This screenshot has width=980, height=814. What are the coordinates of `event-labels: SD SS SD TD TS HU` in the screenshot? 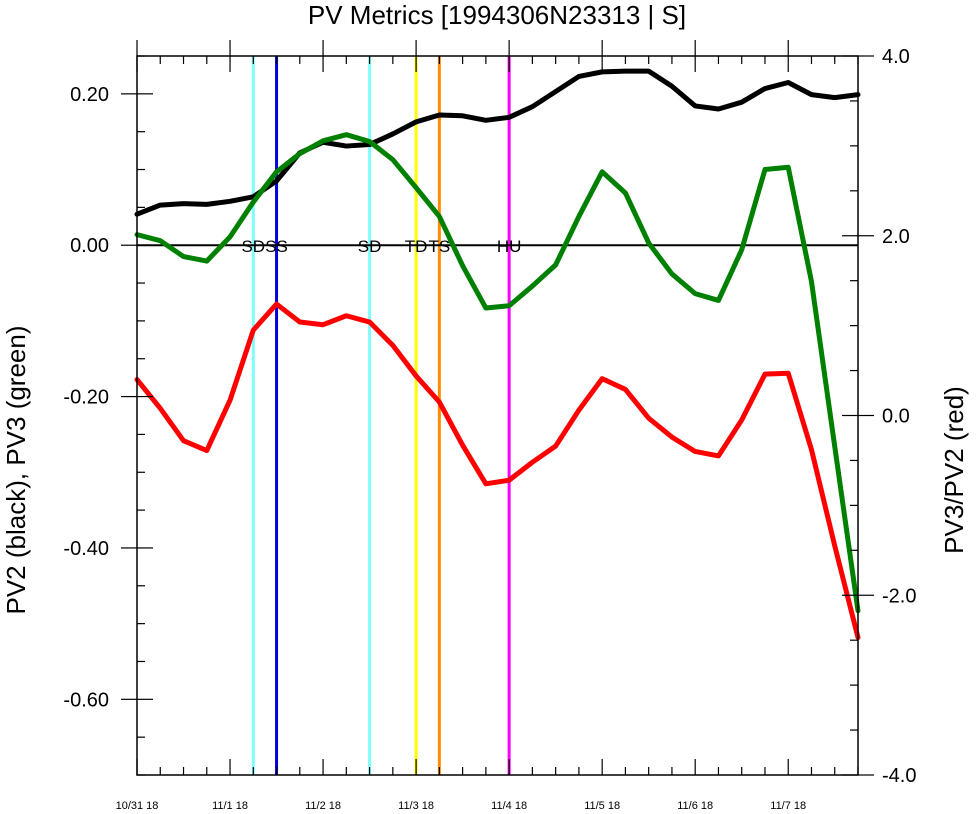 It's located at (381, 246).